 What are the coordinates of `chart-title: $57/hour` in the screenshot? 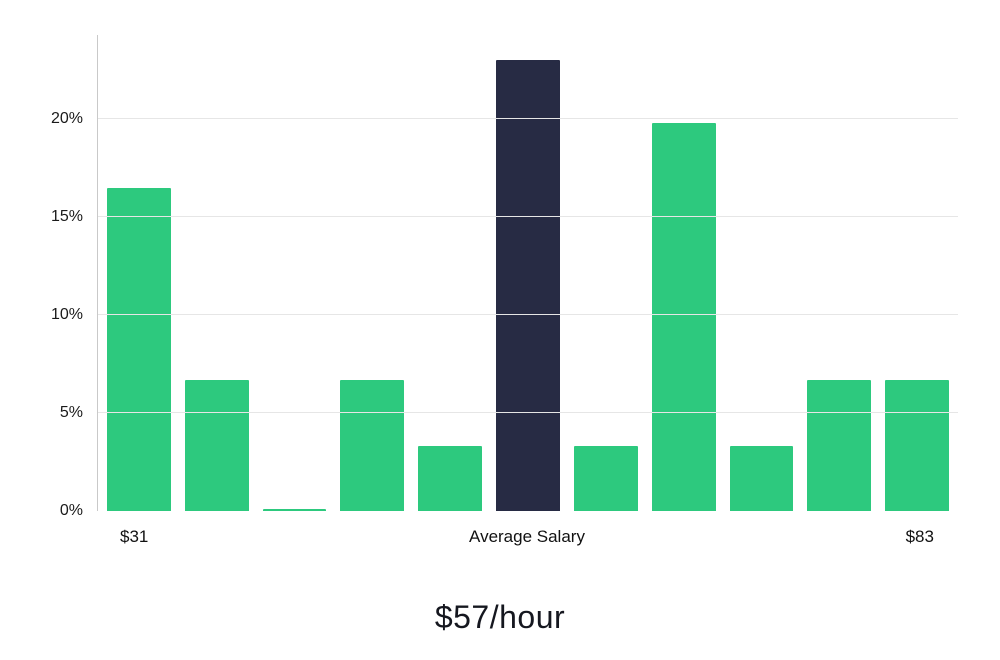 It's located at (500, 617).